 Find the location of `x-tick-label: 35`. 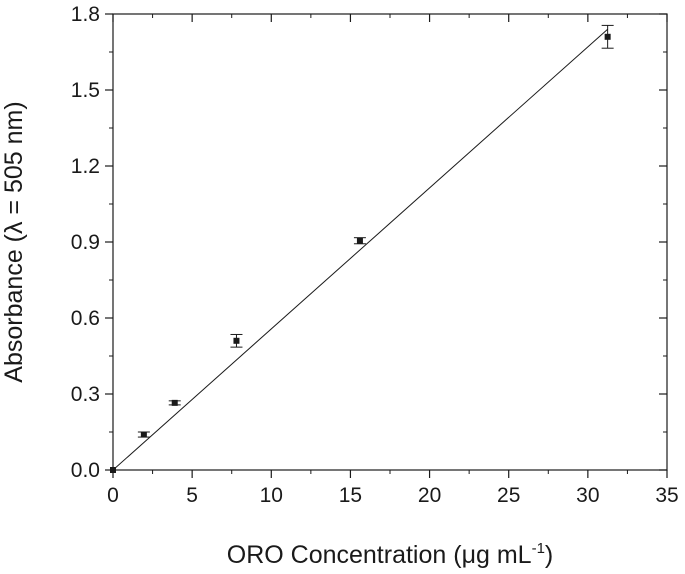

x-tick-label: 35 is located at coordinates (666, 495).